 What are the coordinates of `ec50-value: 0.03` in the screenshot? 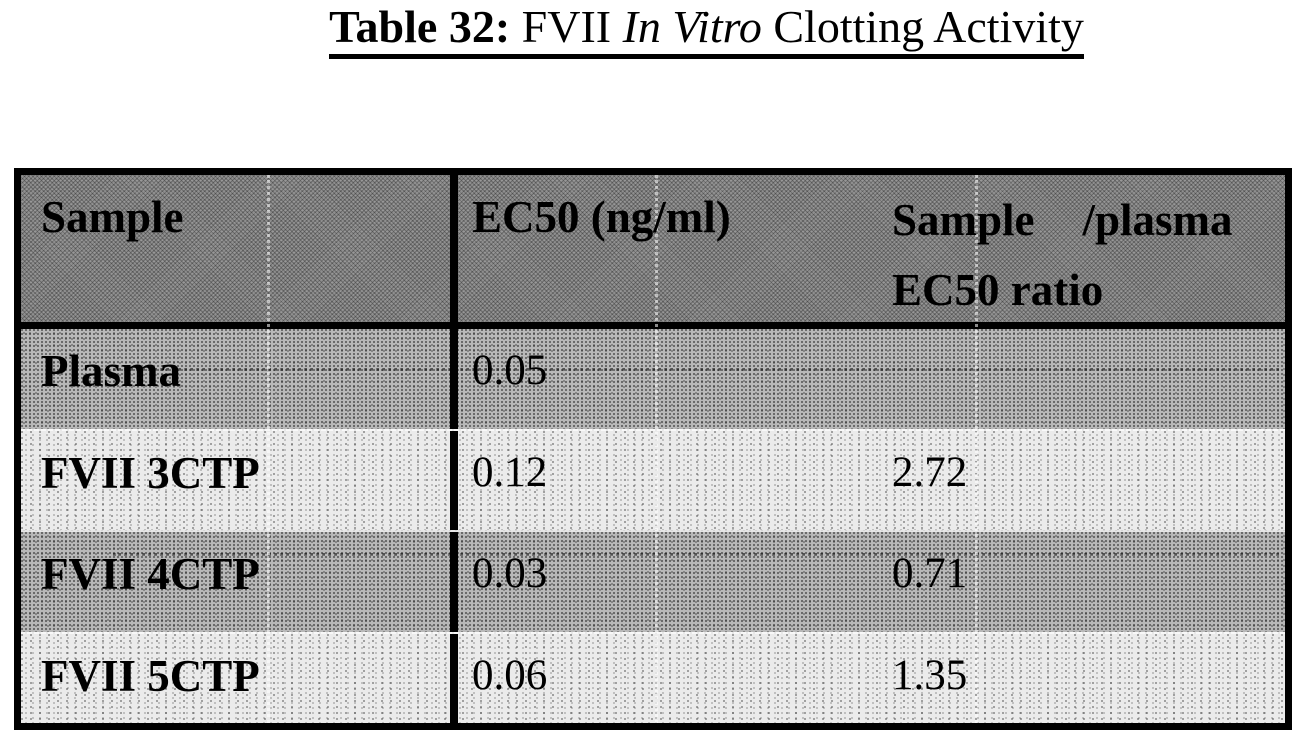 It's located at (510, 573).